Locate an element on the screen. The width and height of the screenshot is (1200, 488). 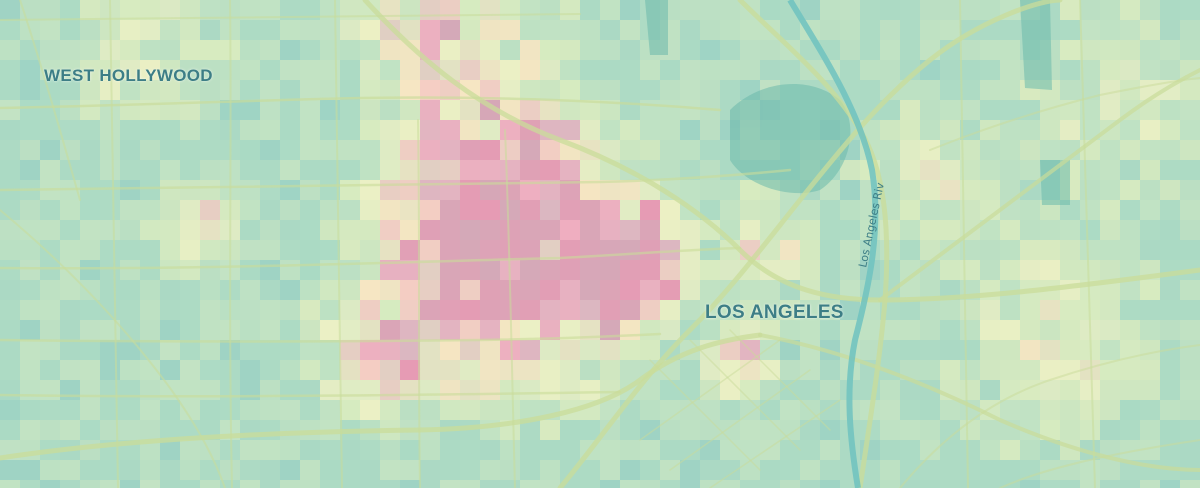
small-park-north is located at coordinates (656, 27).